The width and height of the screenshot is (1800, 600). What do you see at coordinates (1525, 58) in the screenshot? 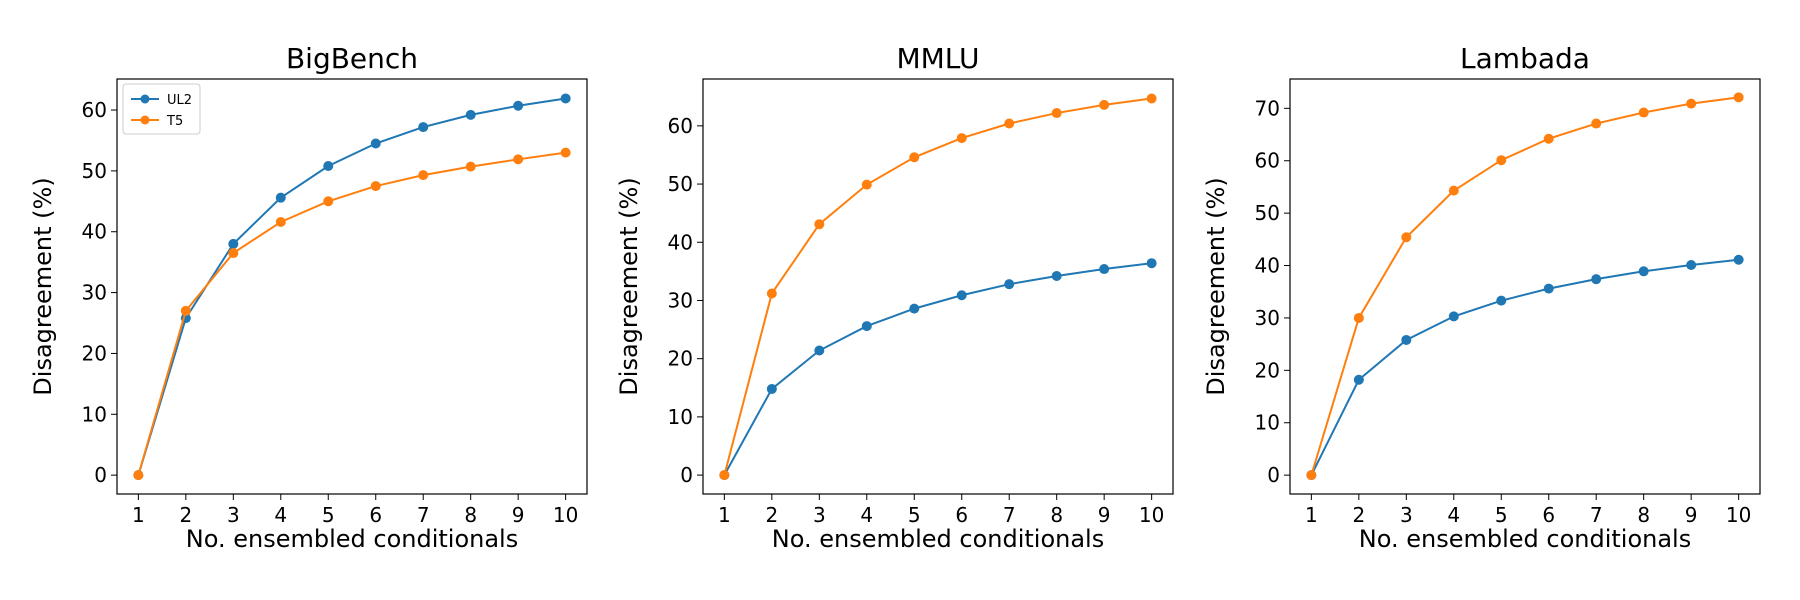
I see `chart-title: Lambada` at bounding box center [1525, 58].